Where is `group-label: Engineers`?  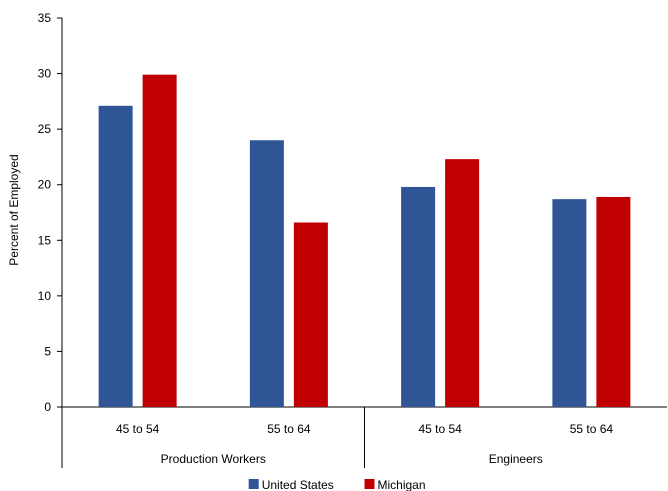
group-label: Engineers is located at coordinates (516, 459).